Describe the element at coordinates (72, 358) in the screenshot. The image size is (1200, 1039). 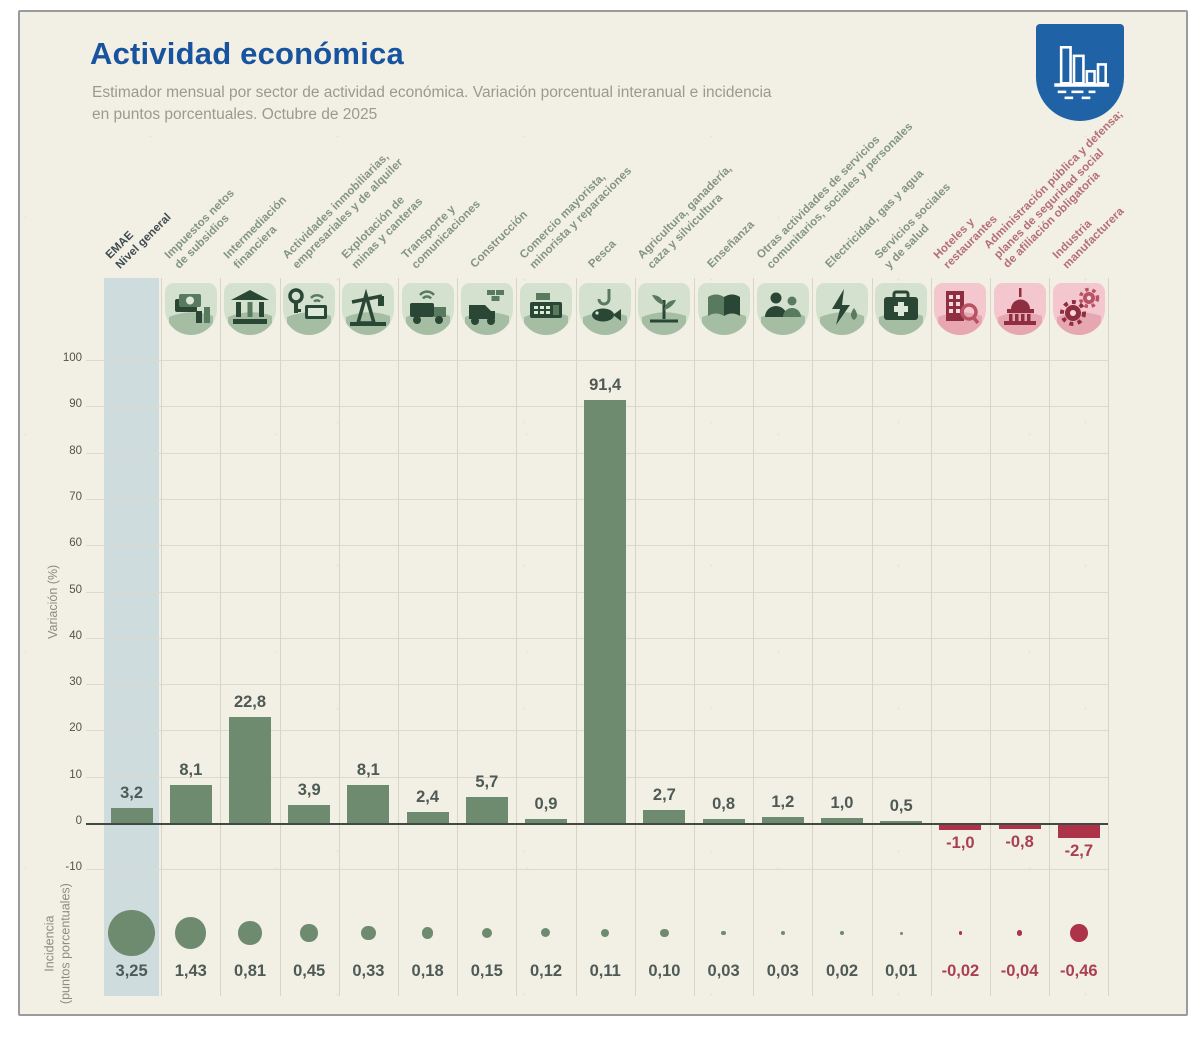
I see `y-axis-tick-label: 100` at that location.